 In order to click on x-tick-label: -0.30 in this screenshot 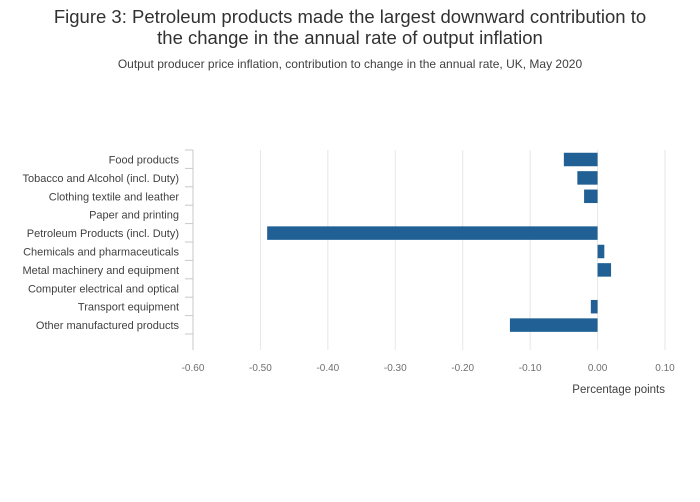, I will do `click(395, 368)`.